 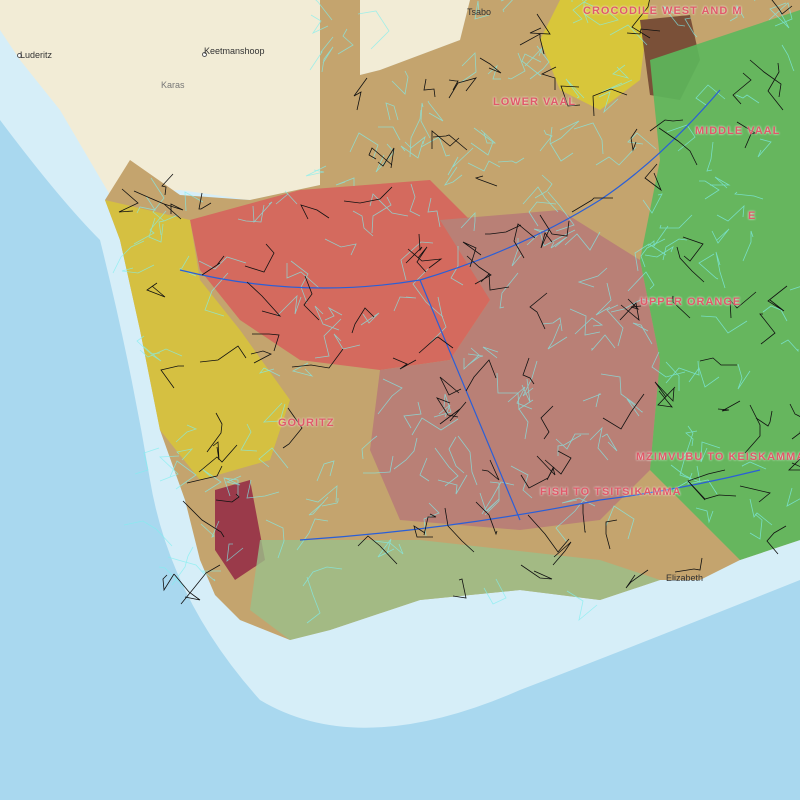 I want to click on zone-yellow-west, so click(x=197, y=340).